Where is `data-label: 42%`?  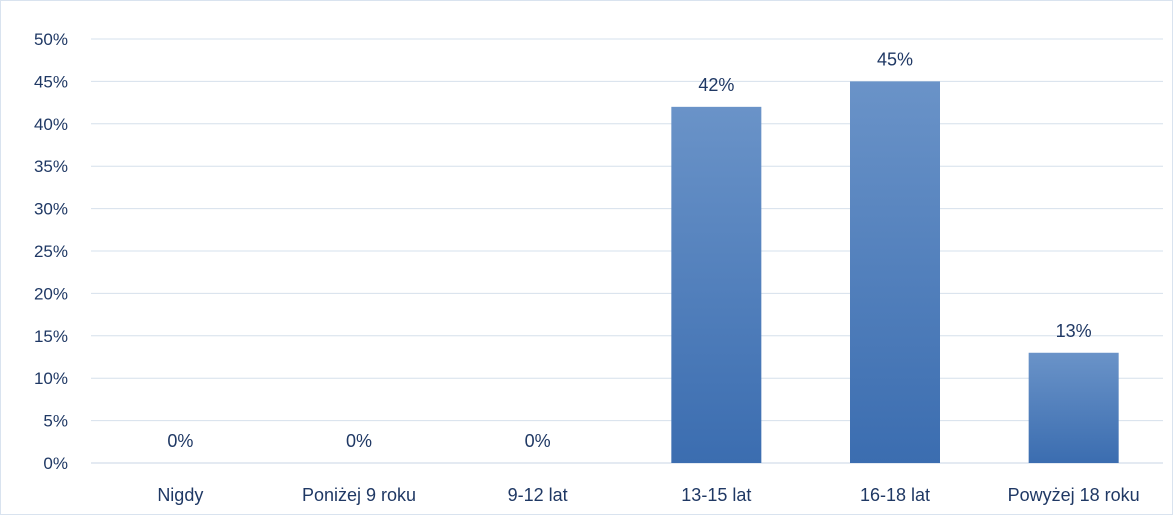 data-label: 42% is located at coordinates (716, 85).